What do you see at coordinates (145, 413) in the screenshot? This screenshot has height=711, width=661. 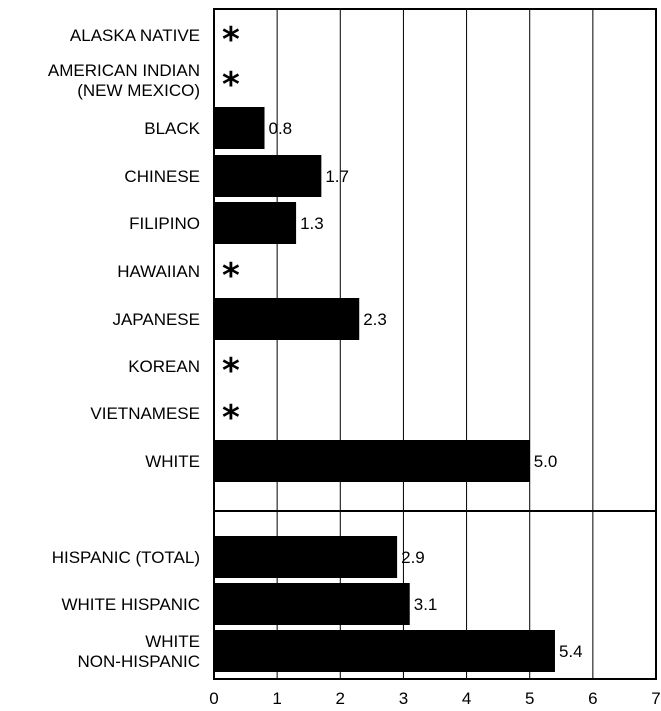 I see `category-label-vietnamese: VIETNAMESE` at bounding box center [145, 413].